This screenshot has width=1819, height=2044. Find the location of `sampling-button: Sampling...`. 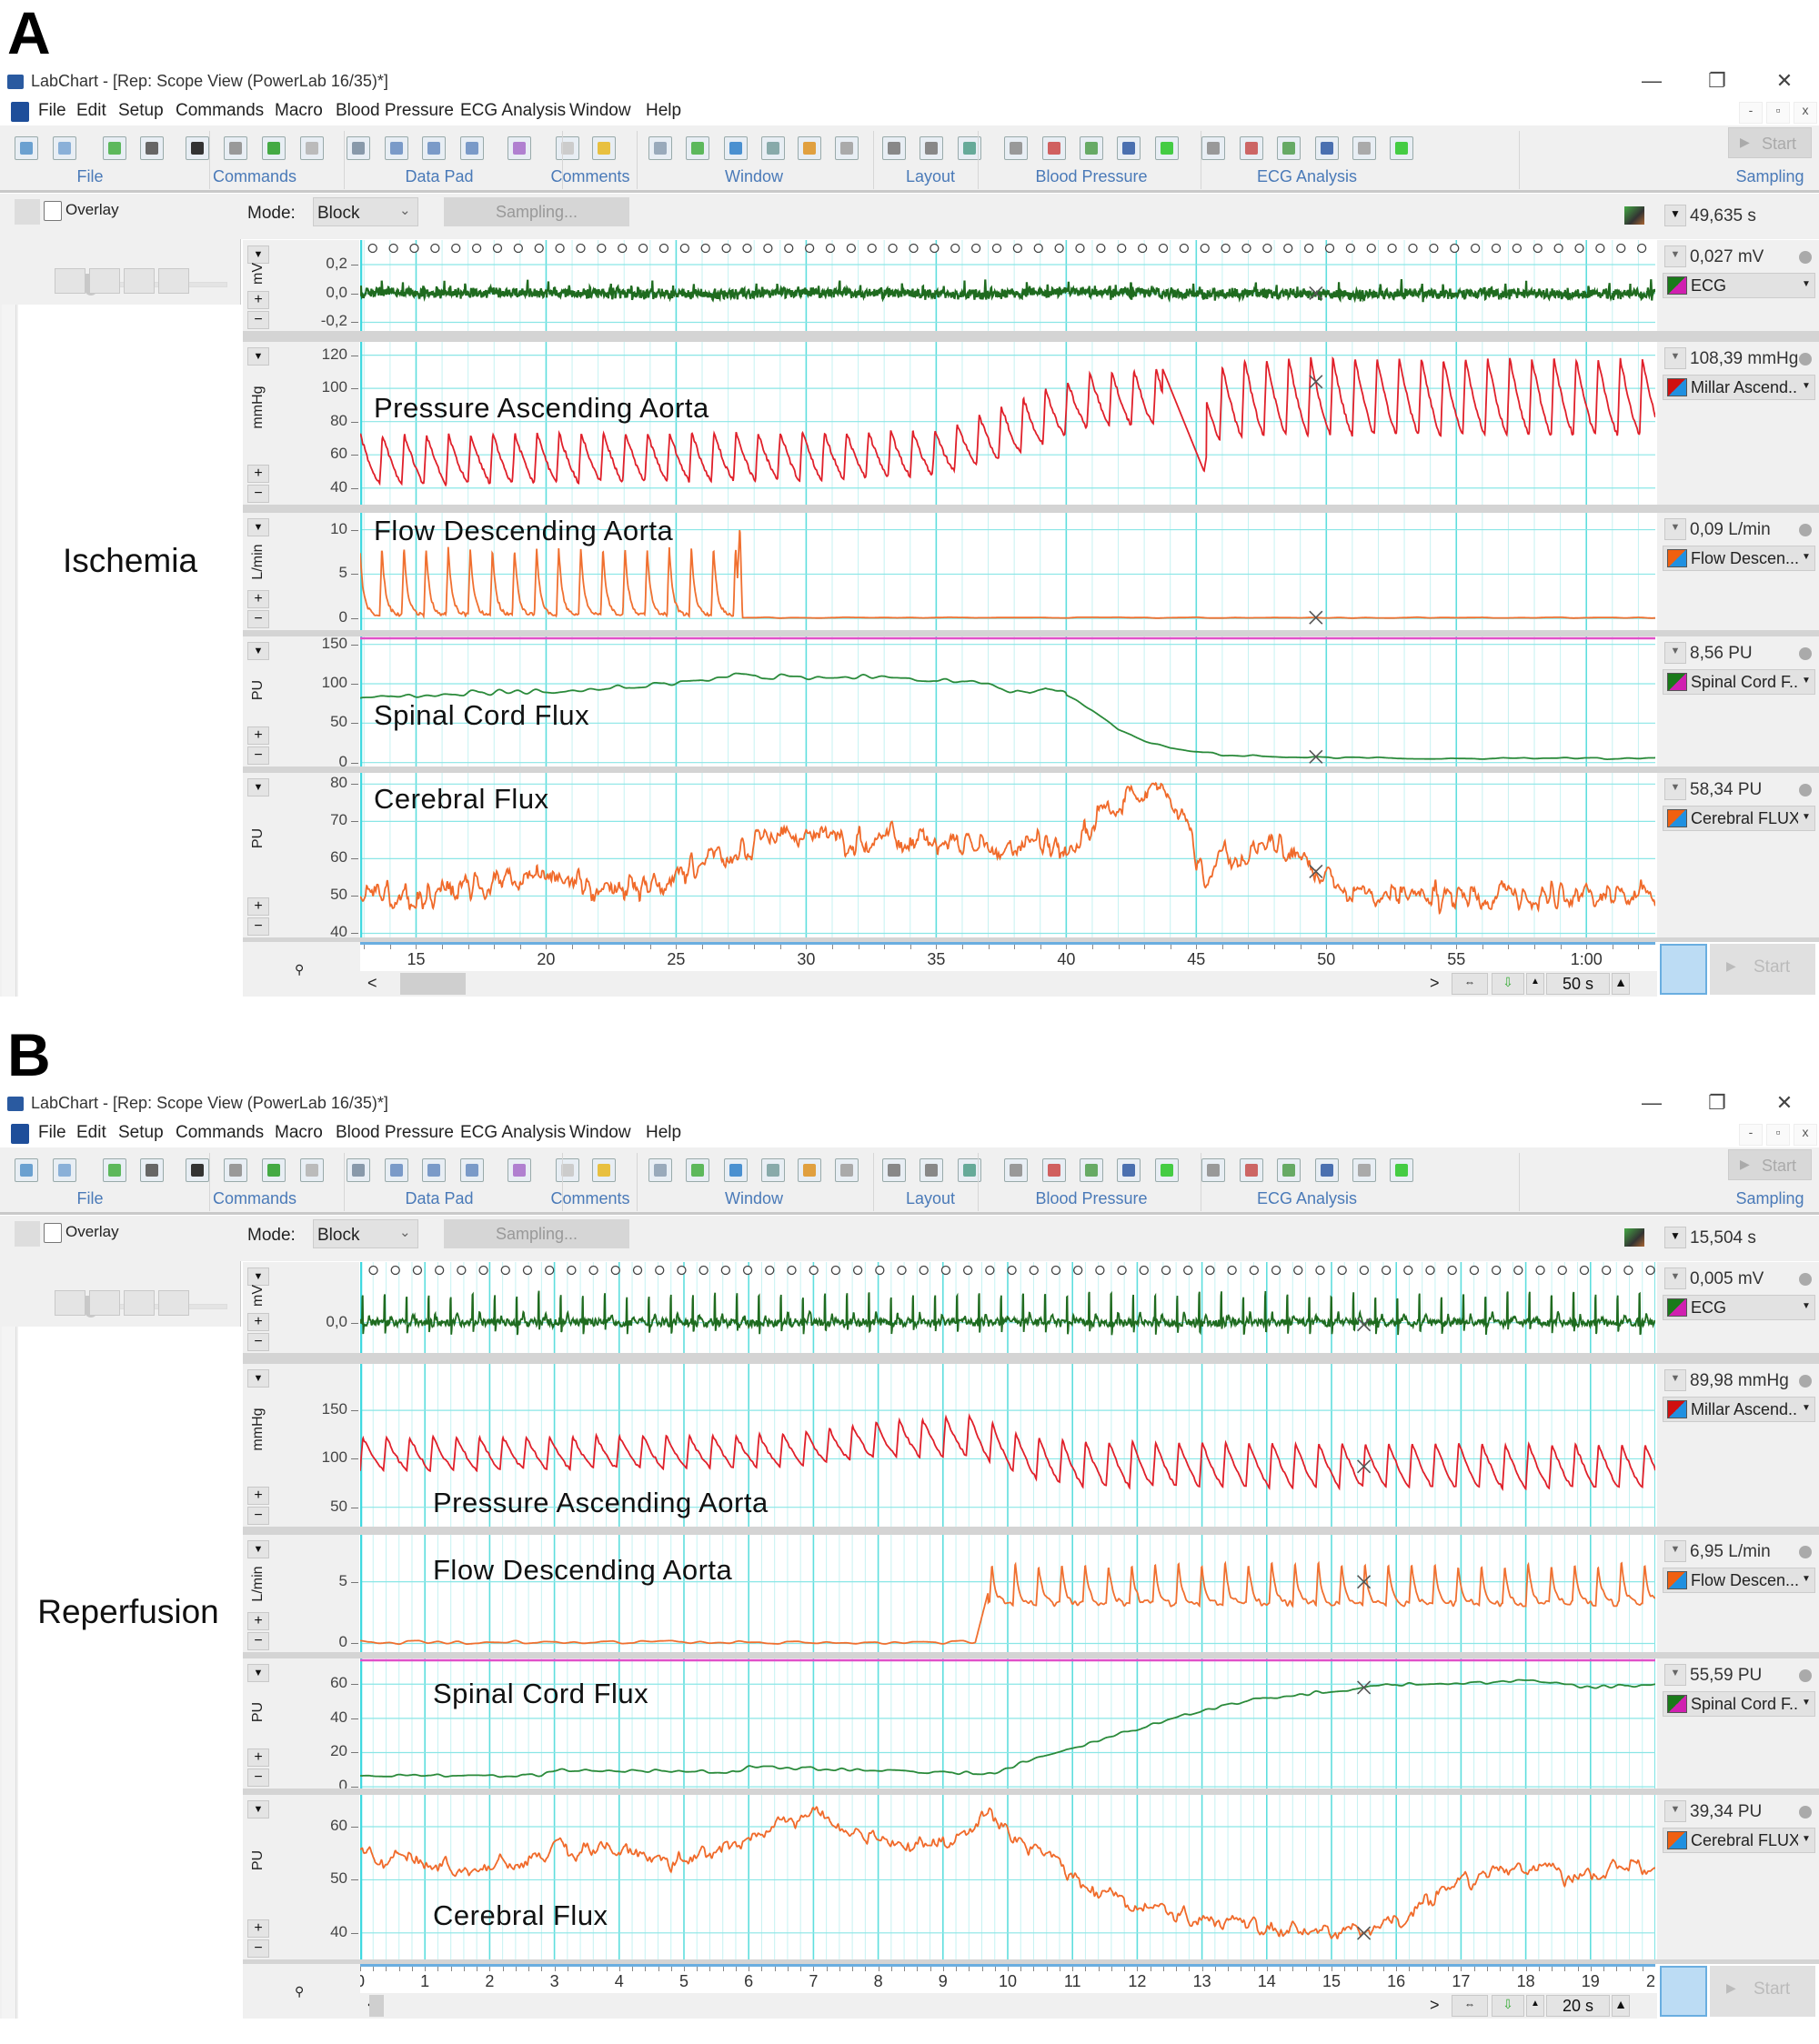

sampling-button: Sampling... is located at coordinates (536, 211).